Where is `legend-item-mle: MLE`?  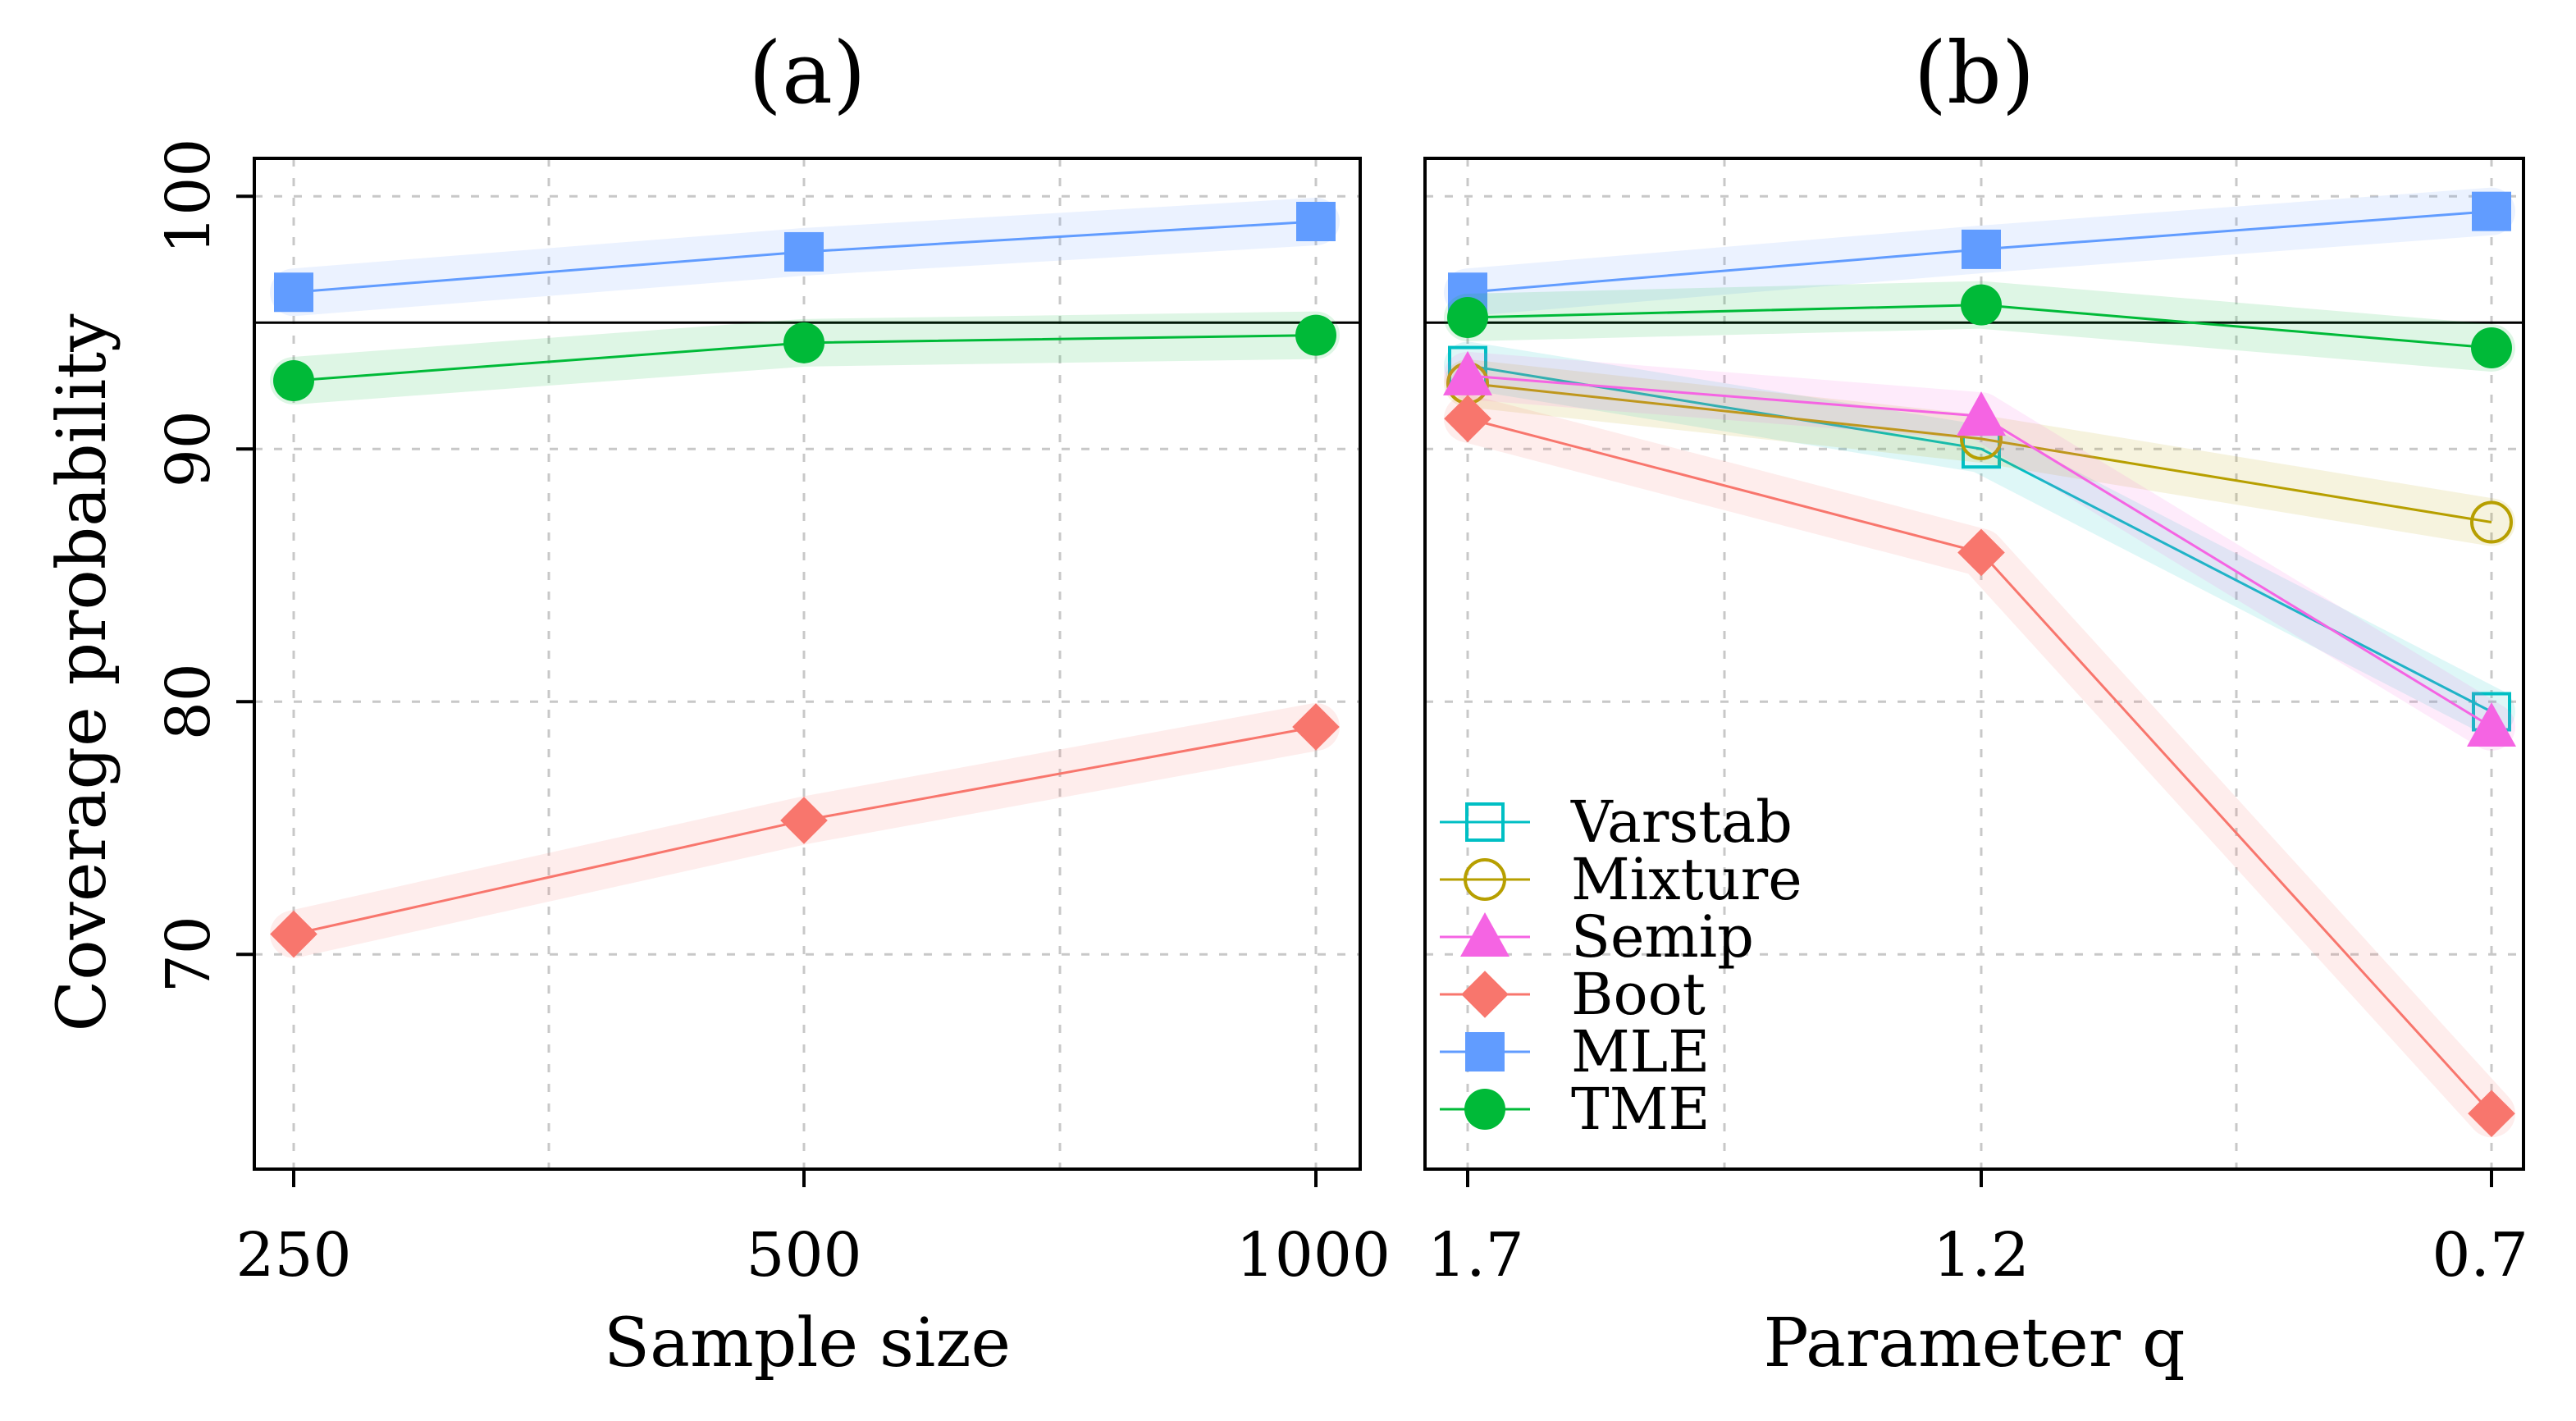
legend-item-mle: MLE is located at coordinates (1575, 1051).